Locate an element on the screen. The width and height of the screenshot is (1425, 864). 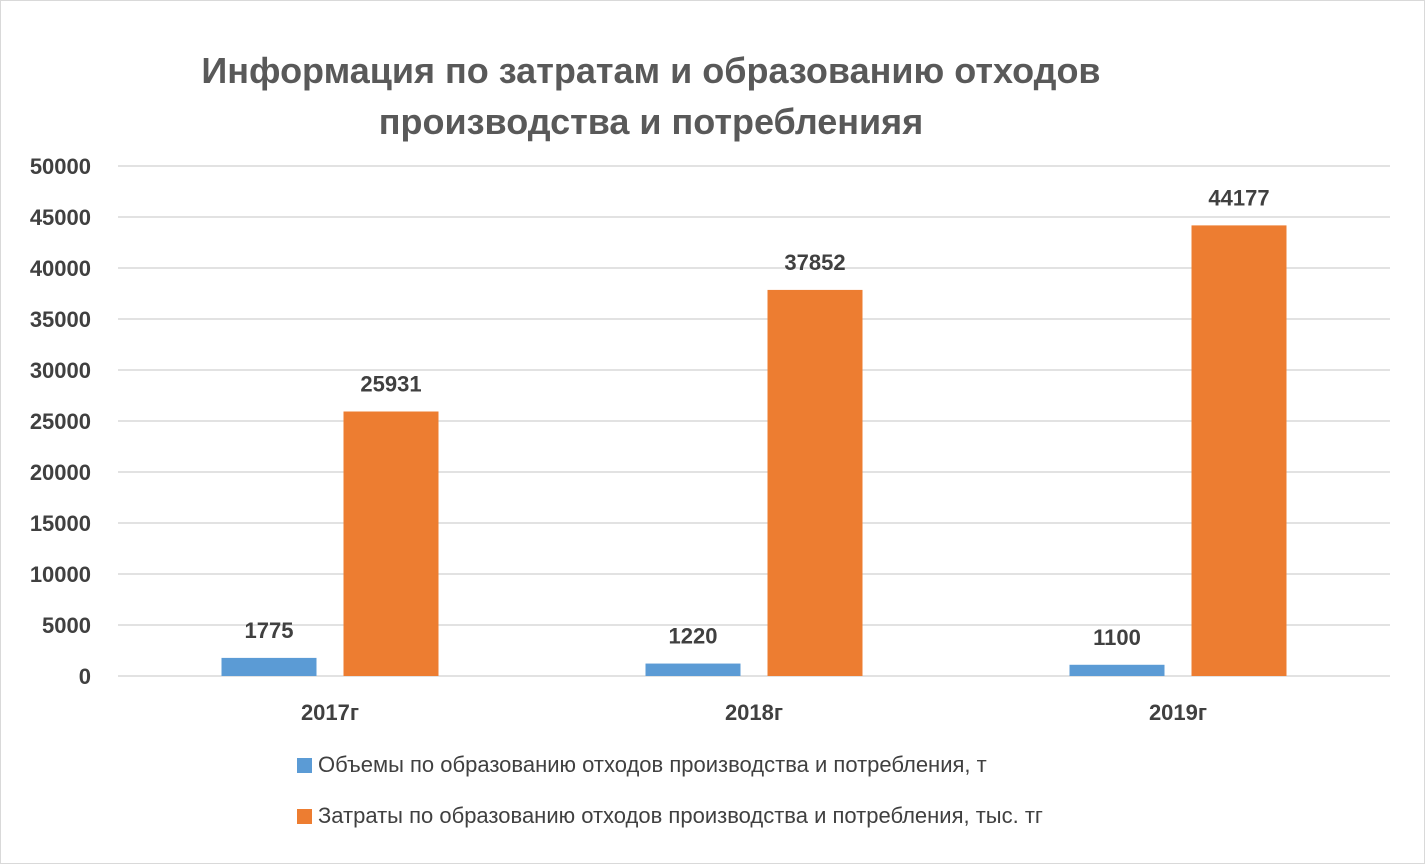
x-tick-label: 2018г is located at coordinates (754, 712).